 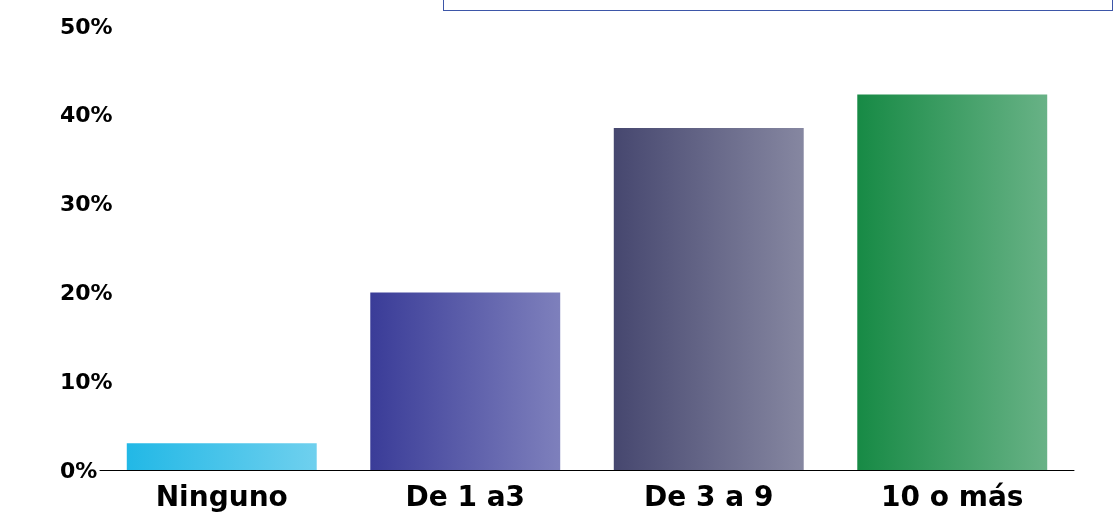 What do you see at coordinates (952, 496) in the screenshot?
I see `x-tick-label: 10 o más` at bounding box center [952, 496].